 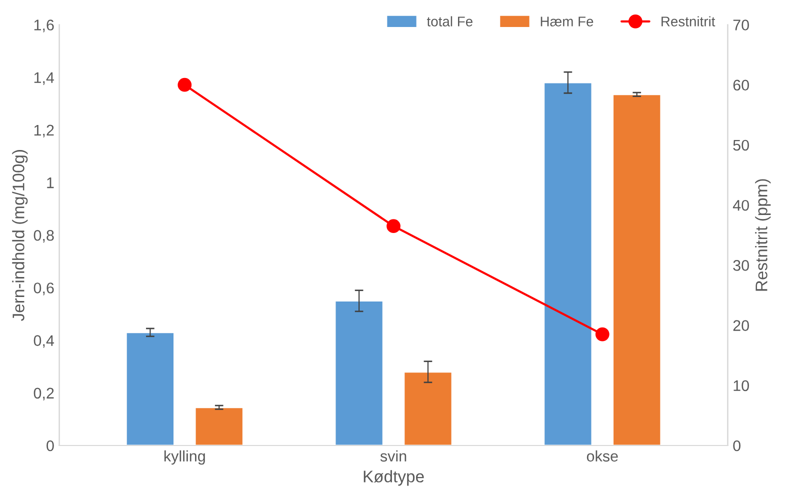 What do you see at coordinates (44, 289) in the screenshot?
I see `y-tick-label: 0,6` at bounding box center [44, 289].